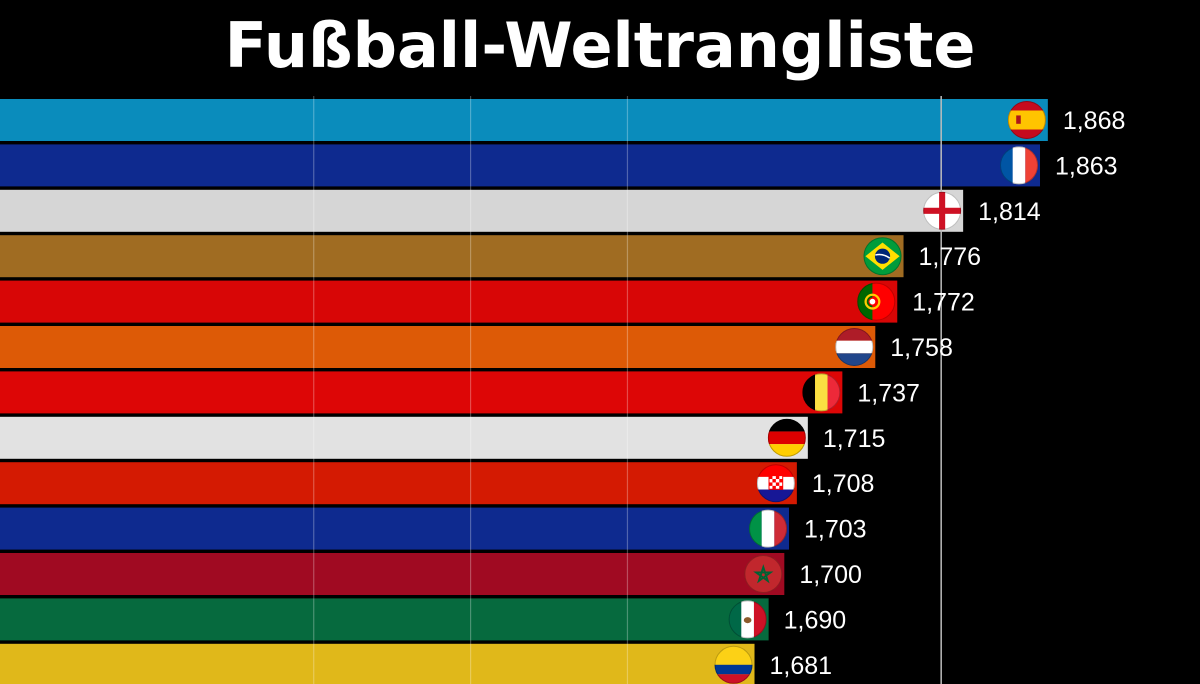 Image resolution: width=1200 pixels, height=684 pixels. Describe the element at coordinates (835, 530) in the screenshot. I see `value-label: 1,703` at that location.